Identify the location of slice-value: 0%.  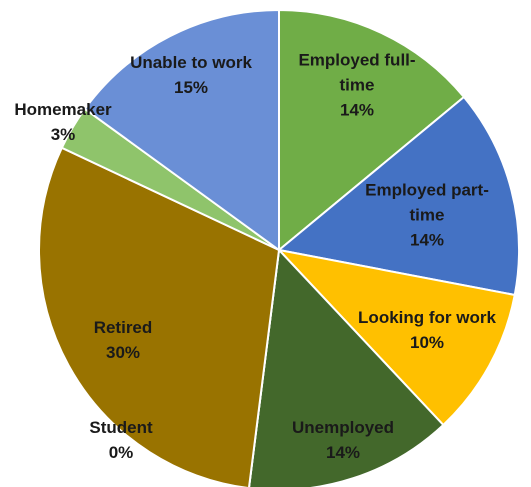
(121, 452).